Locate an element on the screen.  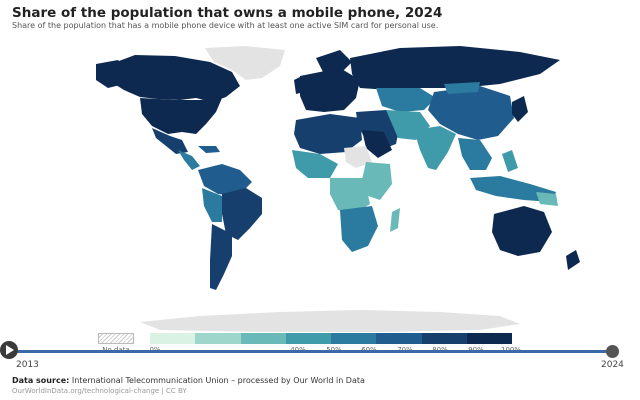
region-central-asia is located at coordinates (406, 100).